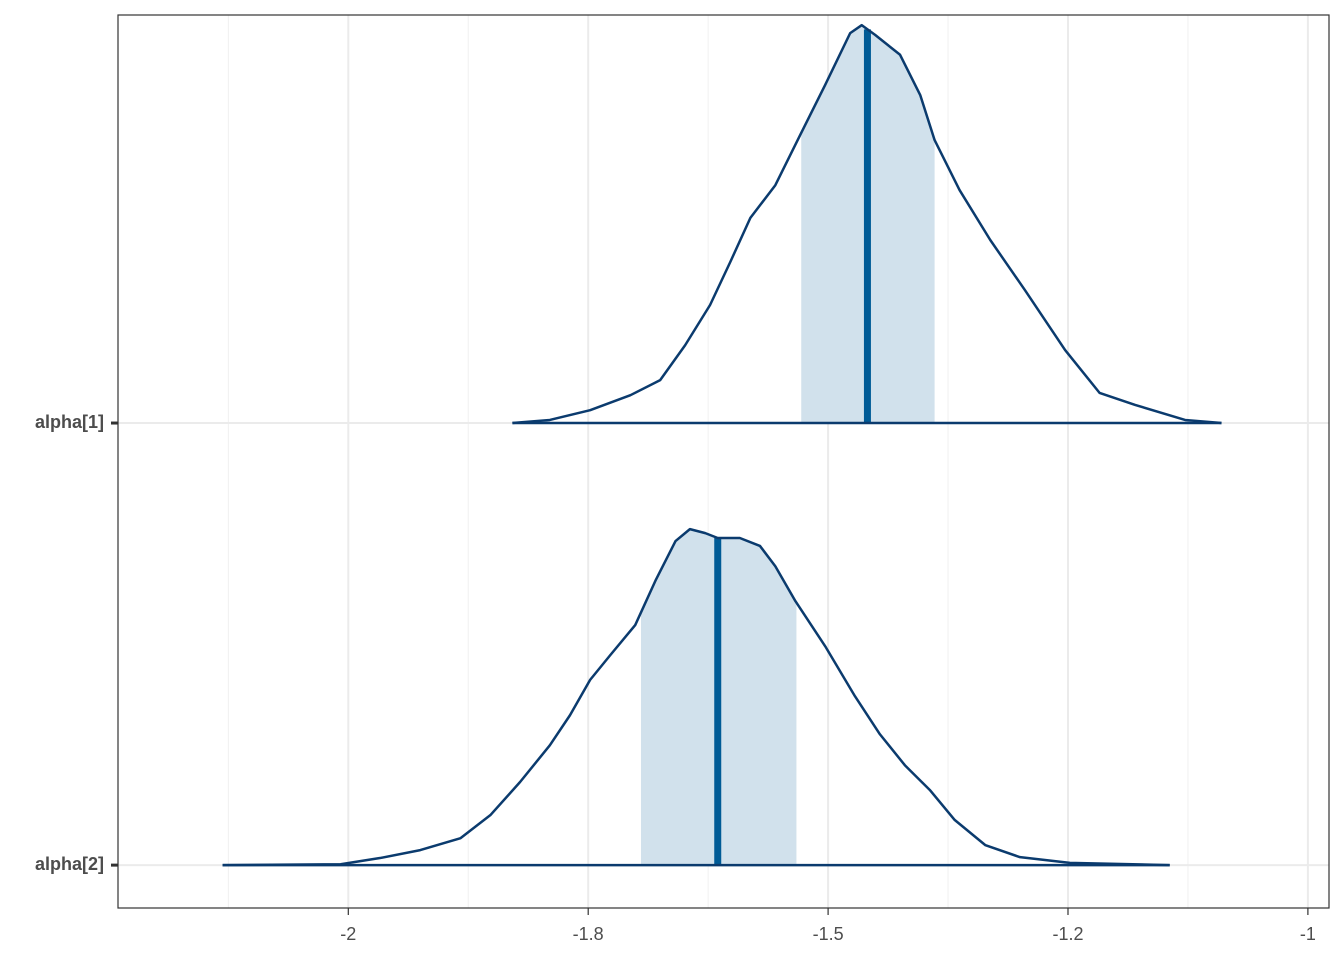 The width and height of the screenshot is (1344, 960). Describe the element at coordinates (828, 934) in the screenshot. I see `x-tick-label: -1.5` at that location.